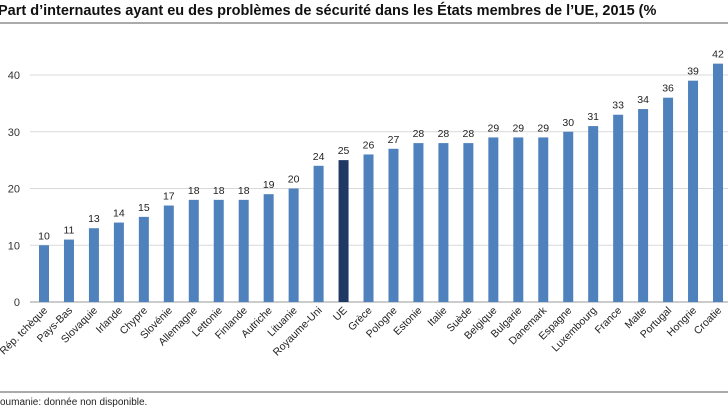 This screenshot has height=409, width=728. I want to click on bar-malte, so click(643, 205).